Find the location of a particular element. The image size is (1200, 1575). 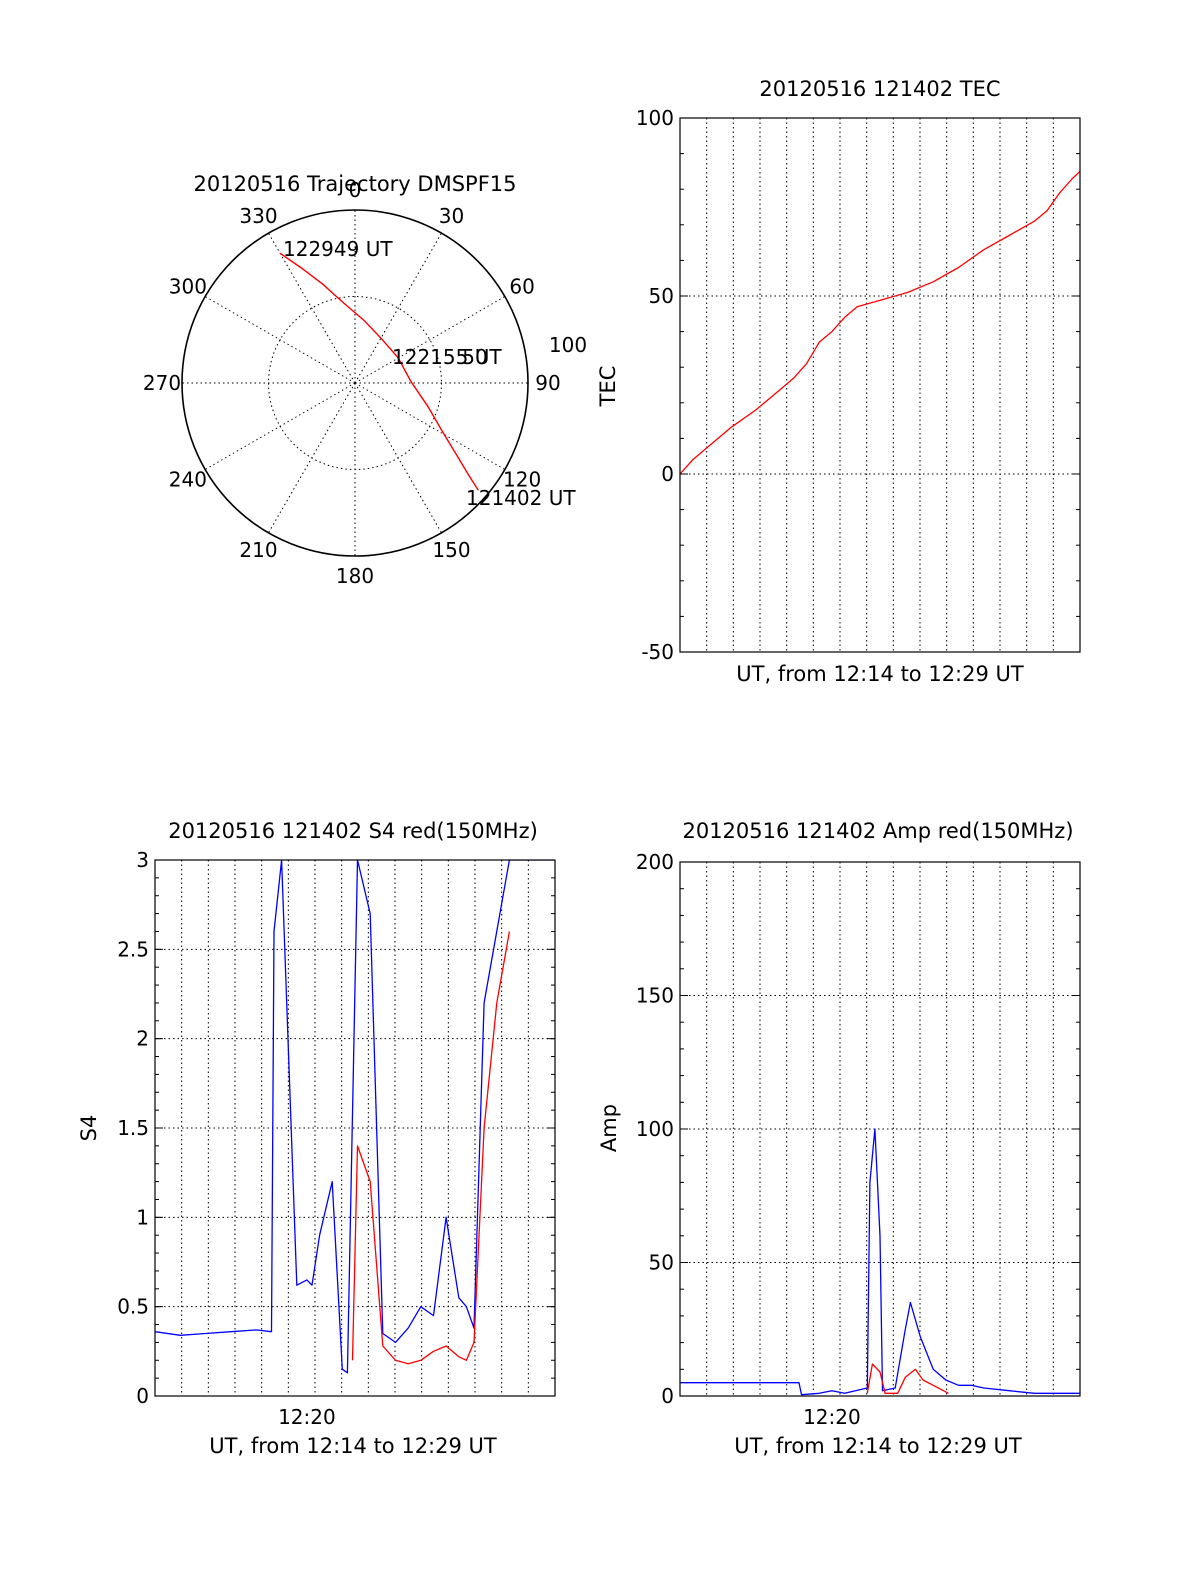

polar-azimuth-label: 240 is located at coordinates (188, 480).